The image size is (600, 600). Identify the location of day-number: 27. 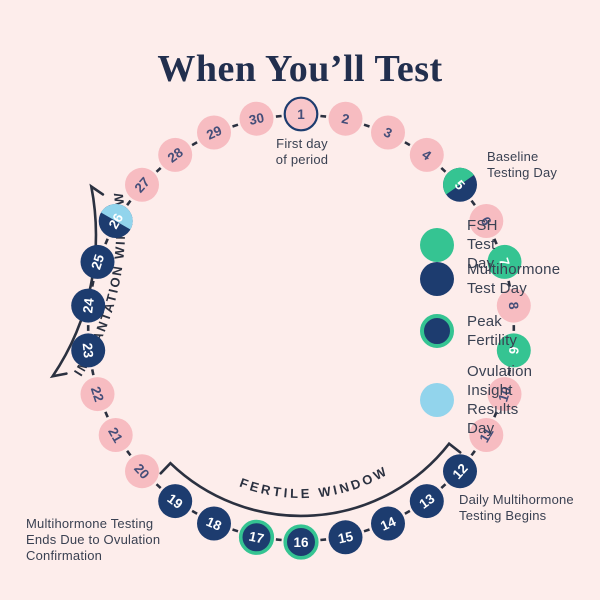
(142, 184).